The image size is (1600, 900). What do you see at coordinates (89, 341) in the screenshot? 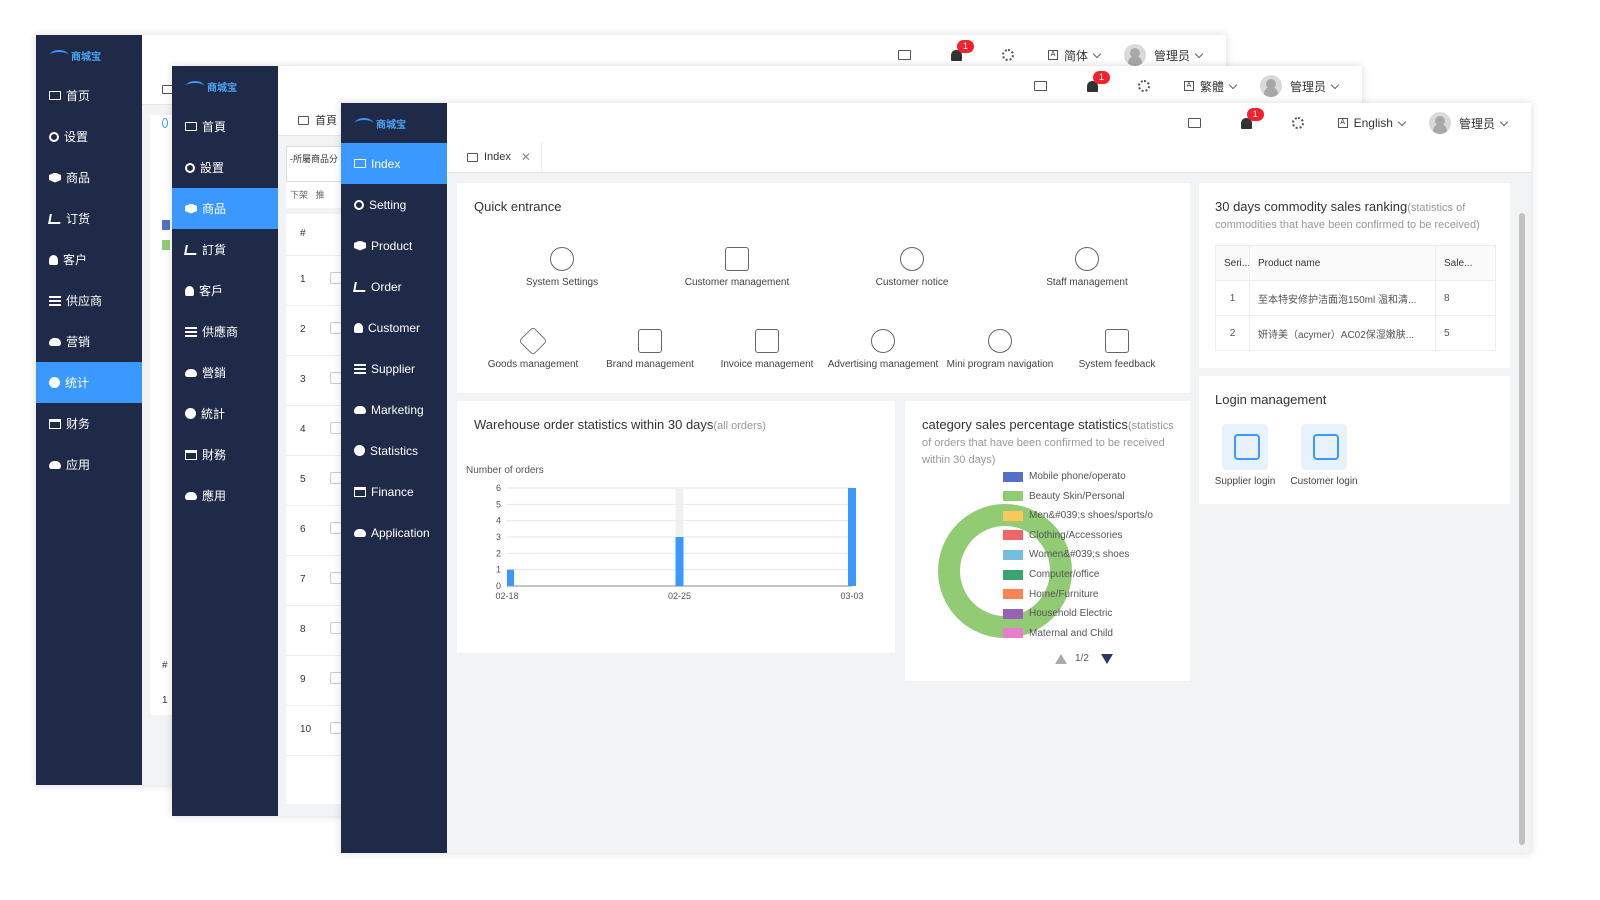
I see `sidebar-item: 营销` at bounding box center [89, 341].